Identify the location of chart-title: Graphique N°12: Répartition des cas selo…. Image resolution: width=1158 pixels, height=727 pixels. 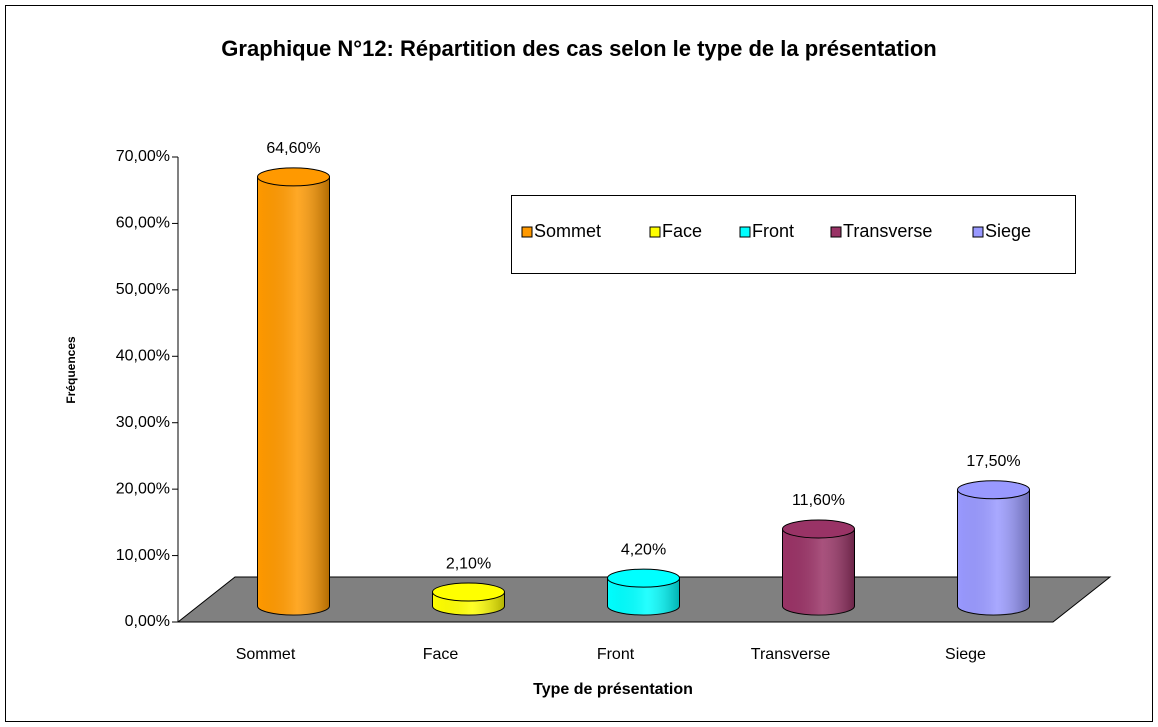
(578, 48).